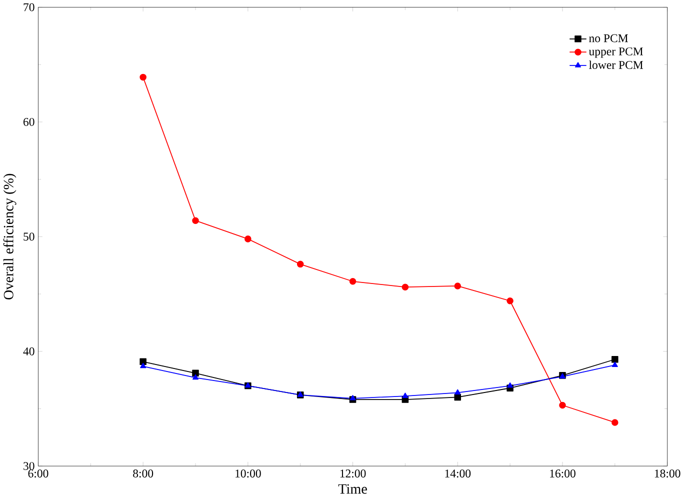 The width and height of the screenshot is (684, 497). Describe the element at coordinates (38, 474) in the screenshot. I see `x-tick-label: 6:00` at that location.